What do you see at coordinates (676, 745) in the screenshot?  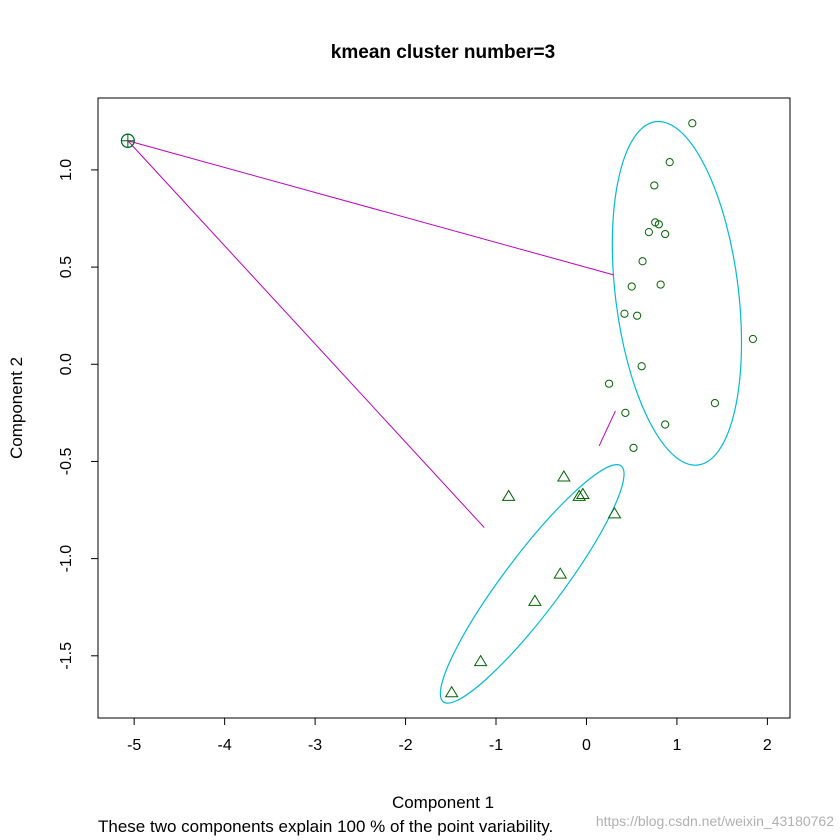 I see `x-tick-label: 1` at bounding box center [676, 745].